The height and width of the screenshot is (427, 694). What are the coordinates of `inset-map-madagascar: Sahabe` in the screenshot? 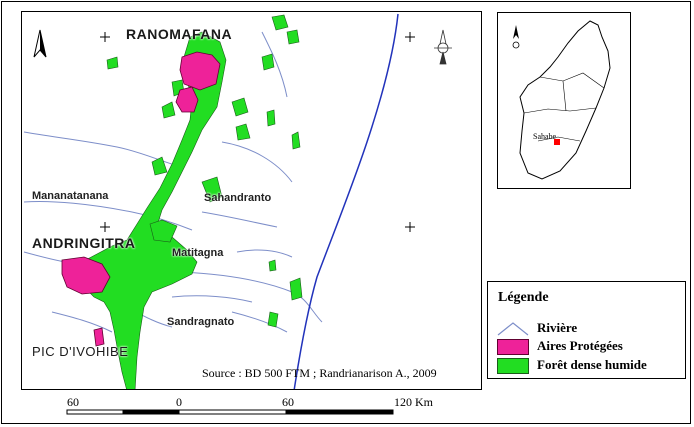 It's located at (564, 100).